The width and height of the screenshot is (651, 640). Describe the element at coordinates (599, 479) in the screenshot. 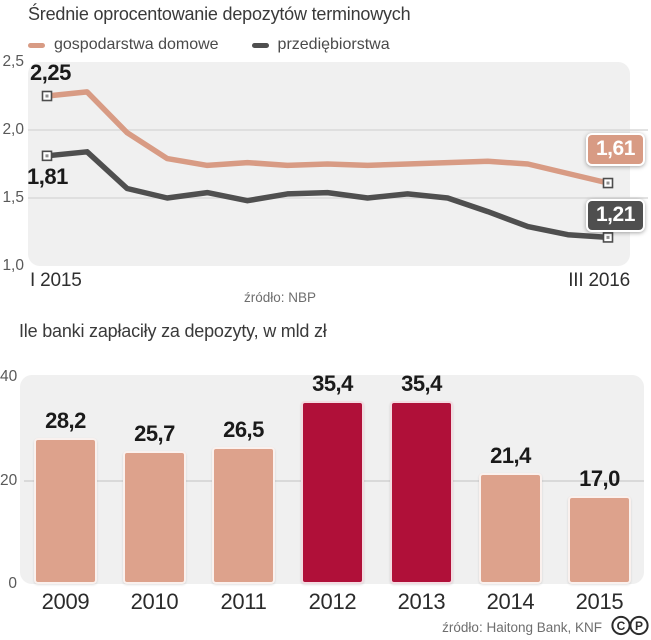

I see `bar-value-label: 17,0` at that location.